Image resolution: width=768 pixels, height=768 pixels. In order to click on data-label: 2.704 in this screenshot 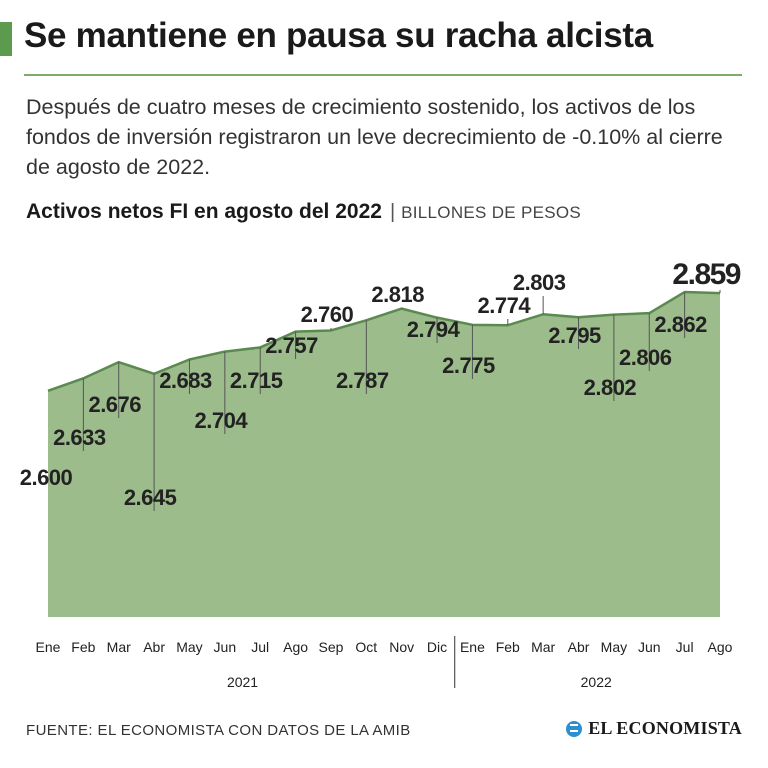, I will do `click(222, 420)`.